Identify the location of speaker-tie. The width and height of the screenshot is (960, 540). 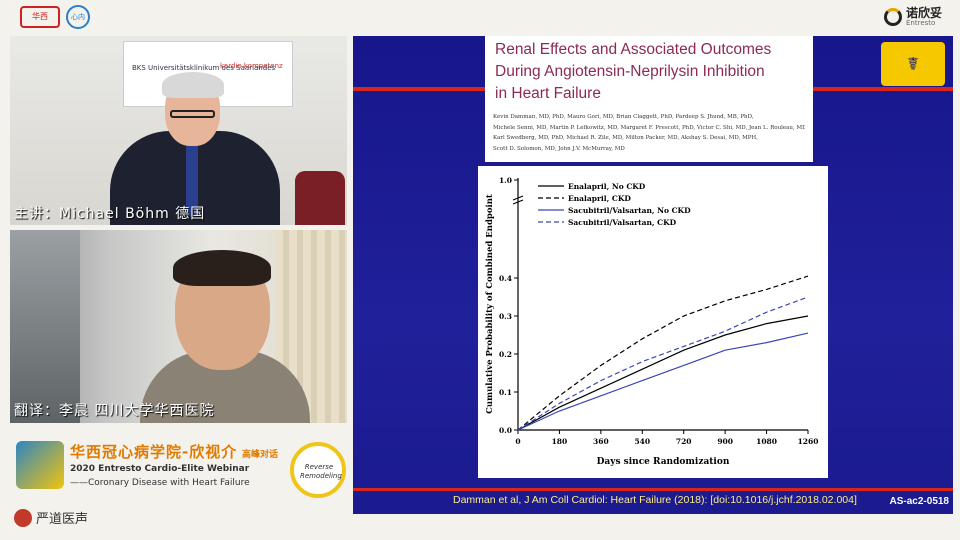
(192, 181).